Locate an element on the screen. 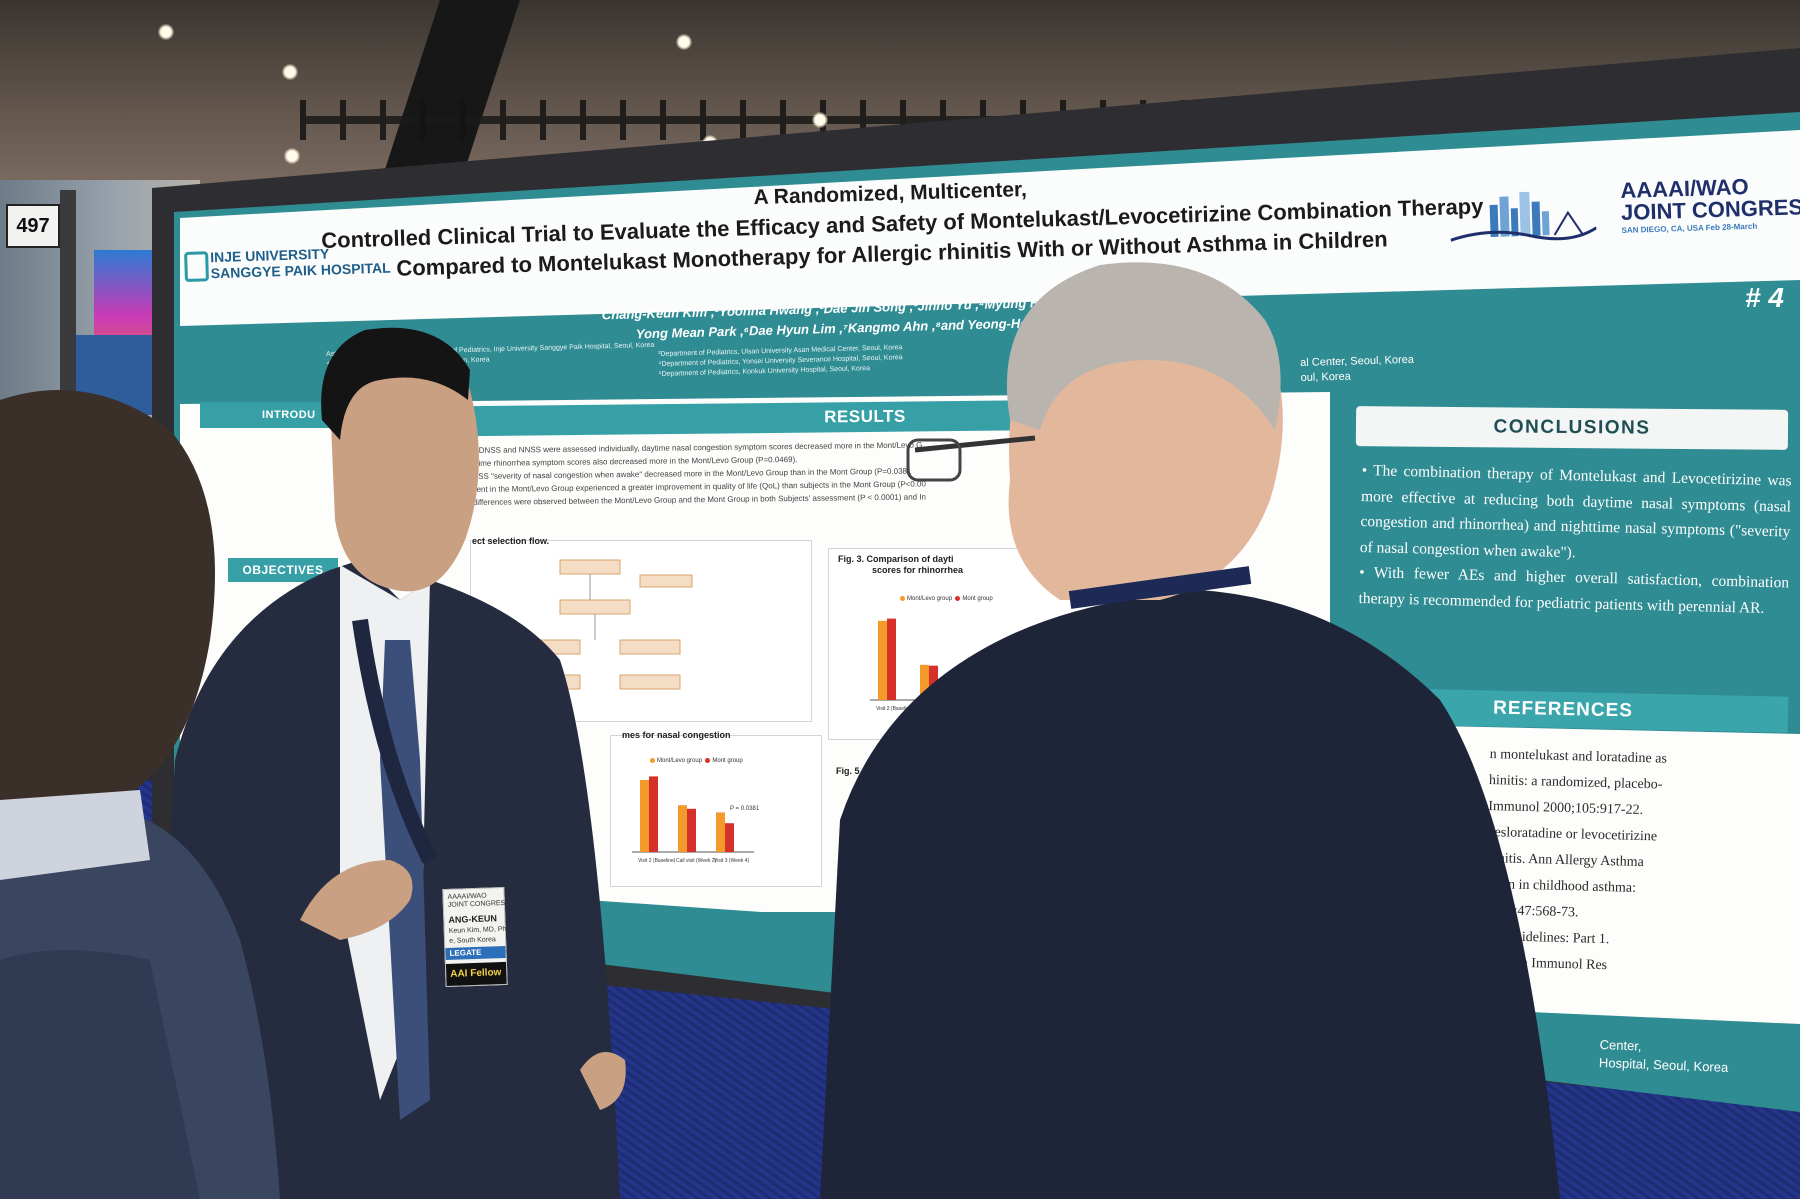 The height and width of the screenshot is (1199, 1800). badge-name: ANG-KEUN is located at coordinates (473, 919).